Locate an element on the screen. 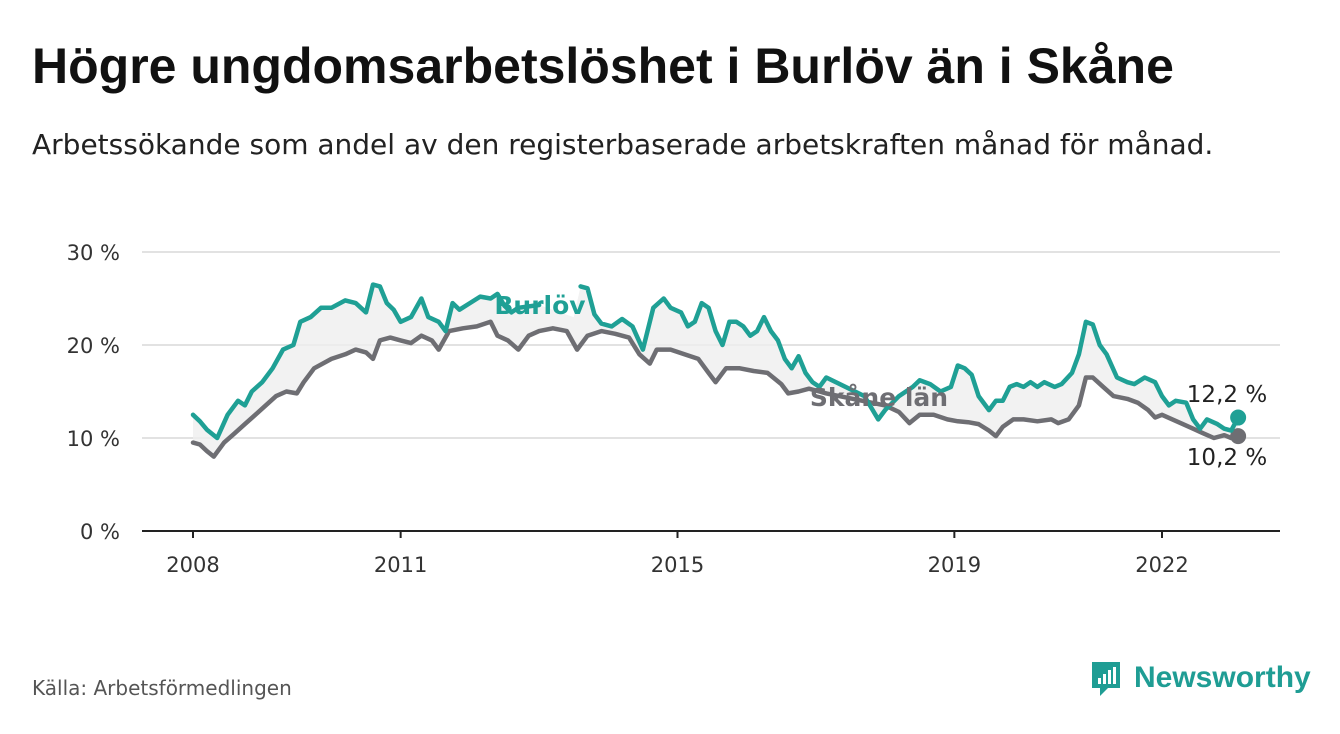 The image size is (1340, 734). x-tick-label: 2019 is located at coordinates (954, 565).